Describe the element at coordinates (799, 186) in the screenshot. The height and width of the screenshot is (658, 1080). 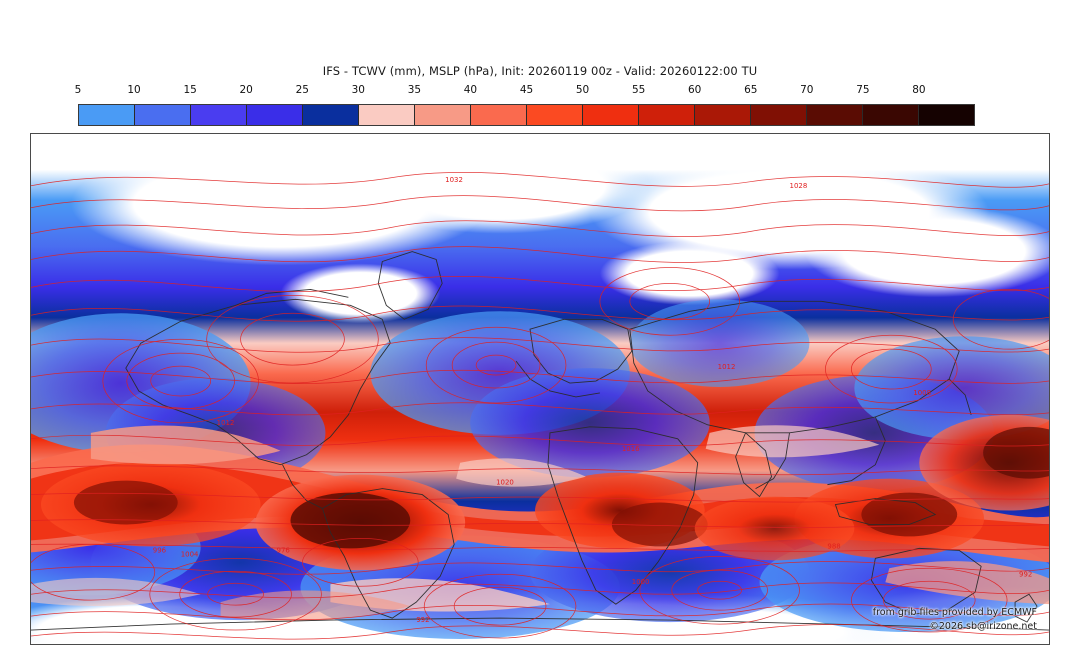
I see `svg-text: 1028` at that location.